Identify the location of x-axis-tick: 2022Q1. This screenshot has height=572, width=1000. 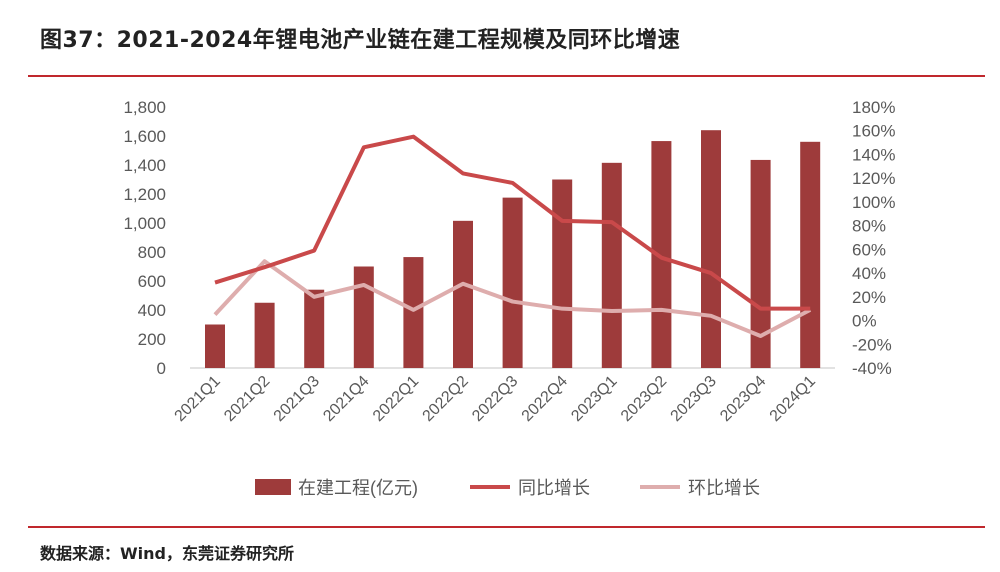
(396, 399).